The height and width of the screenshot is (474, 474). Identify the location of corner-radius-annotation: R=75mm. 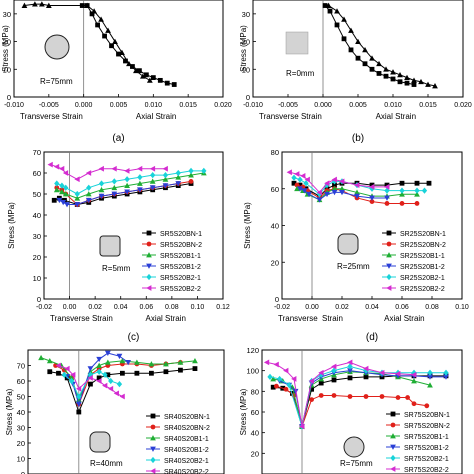
(56, 81).